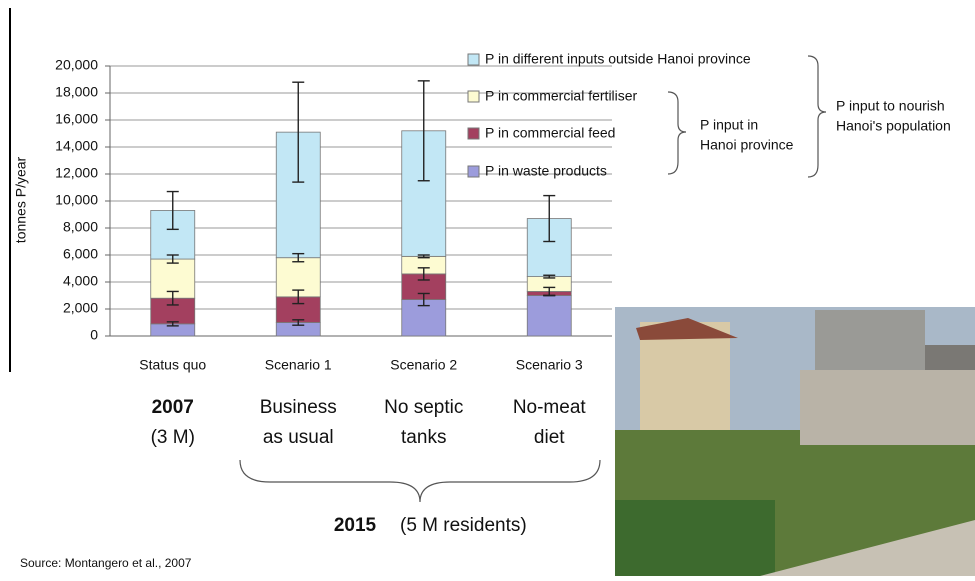  Describe the element at coordinates (546, 171) in the screenshot. I see `legend-label: P in waste products` at that location.